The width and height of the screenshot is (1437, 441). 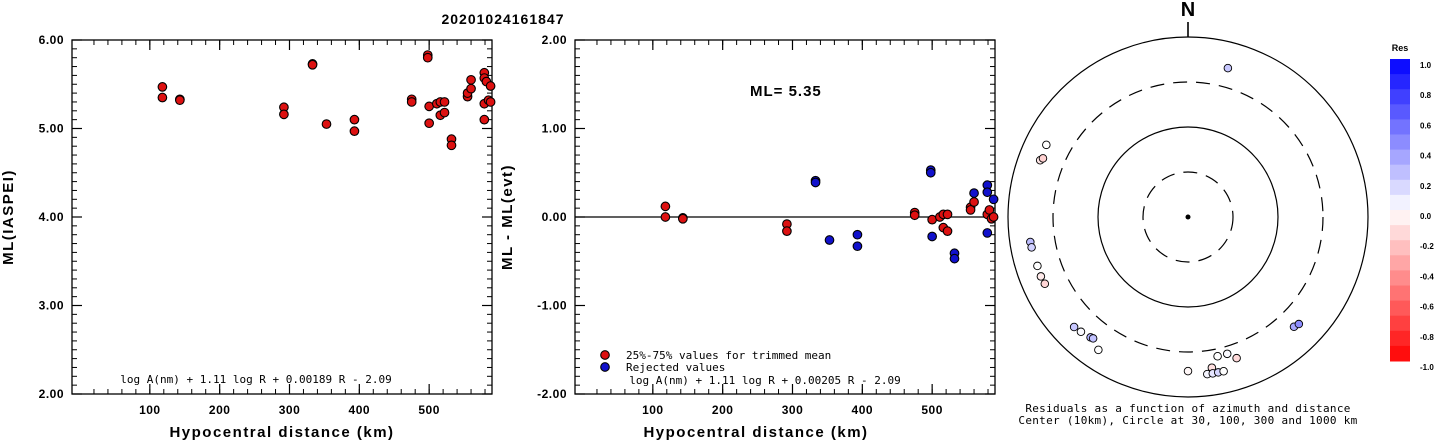 I want to click on colorbar-cells, so click(x=1400, y=210).